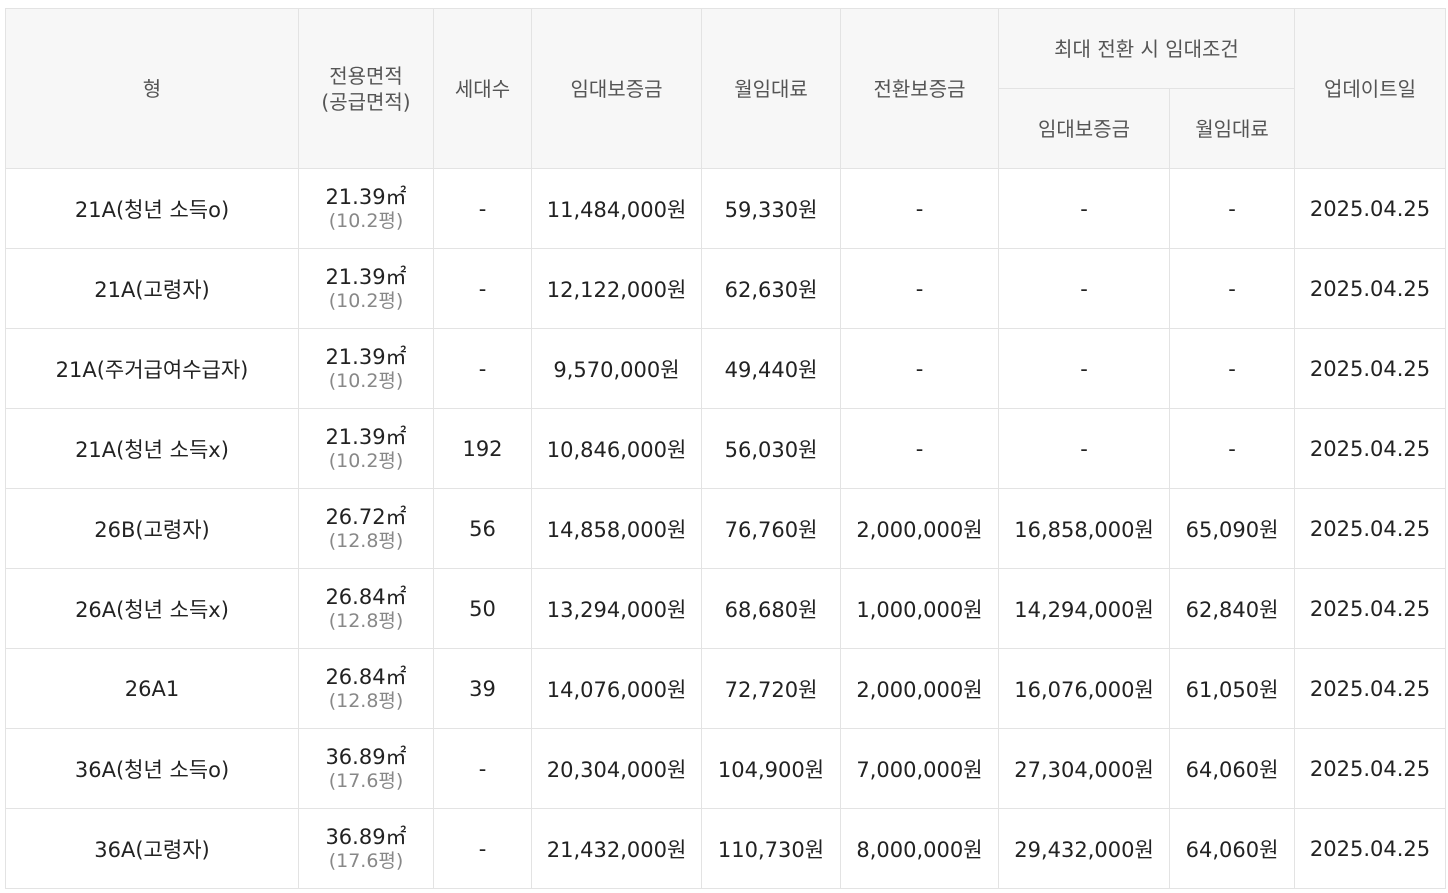 This screenshot has height=893, width=1448. Describe the element at coordinates (919, 608) in the screenshot. I see `cell-conversion: 1,000,000원` at that location.